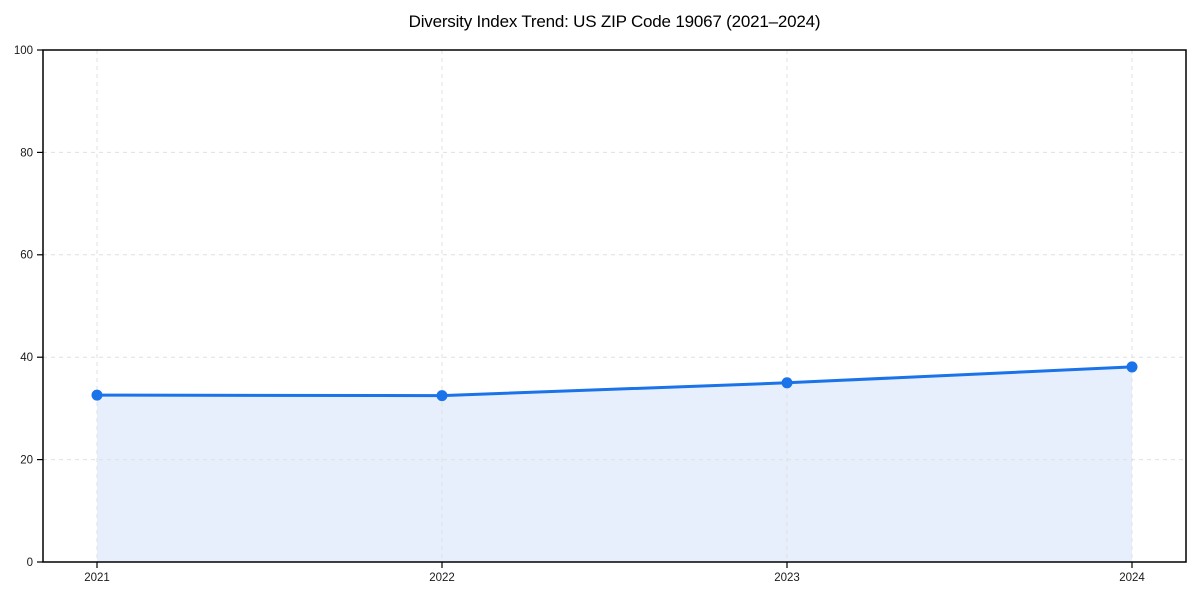 The height and width of the screenshot is (600, 1200). Describe the element at coordinates (442, 578) in the screenshot. I see `x-tick-label: 2022` at that location.